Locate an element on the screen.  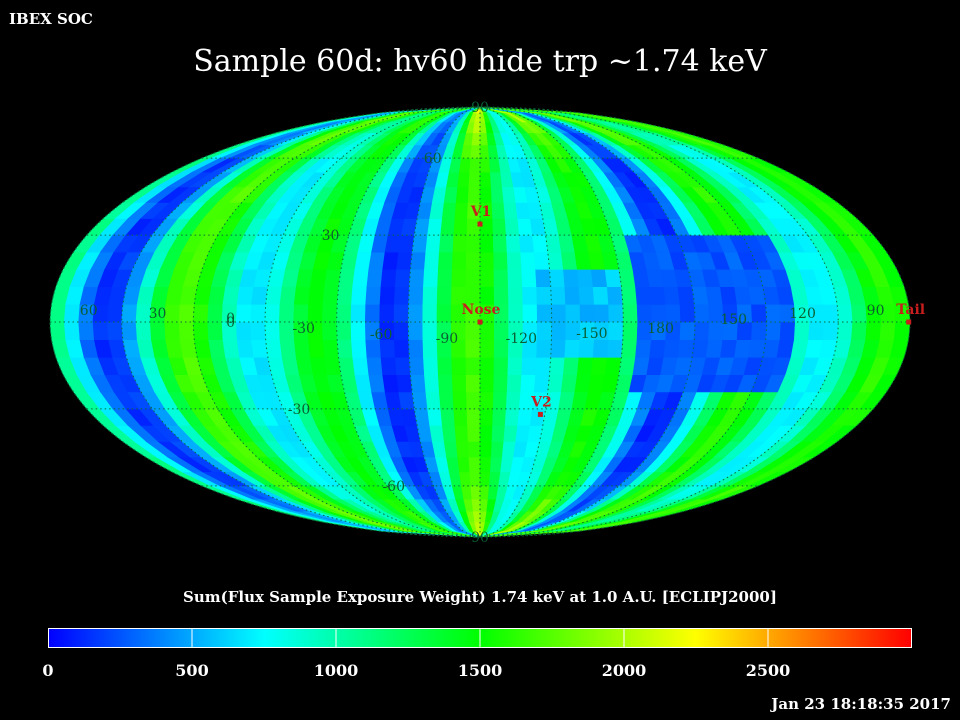
marker-dot is located at coordinates (480, 322).